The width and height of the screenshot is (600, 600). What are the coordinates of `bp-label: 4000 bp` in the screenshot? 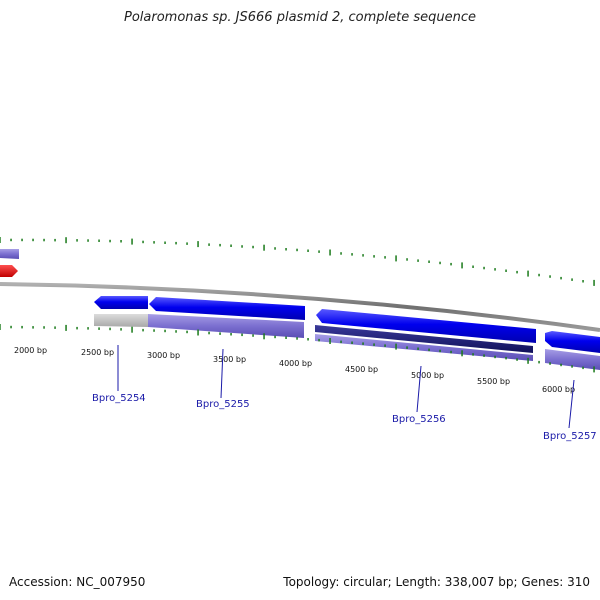 It's located at (295, 363).